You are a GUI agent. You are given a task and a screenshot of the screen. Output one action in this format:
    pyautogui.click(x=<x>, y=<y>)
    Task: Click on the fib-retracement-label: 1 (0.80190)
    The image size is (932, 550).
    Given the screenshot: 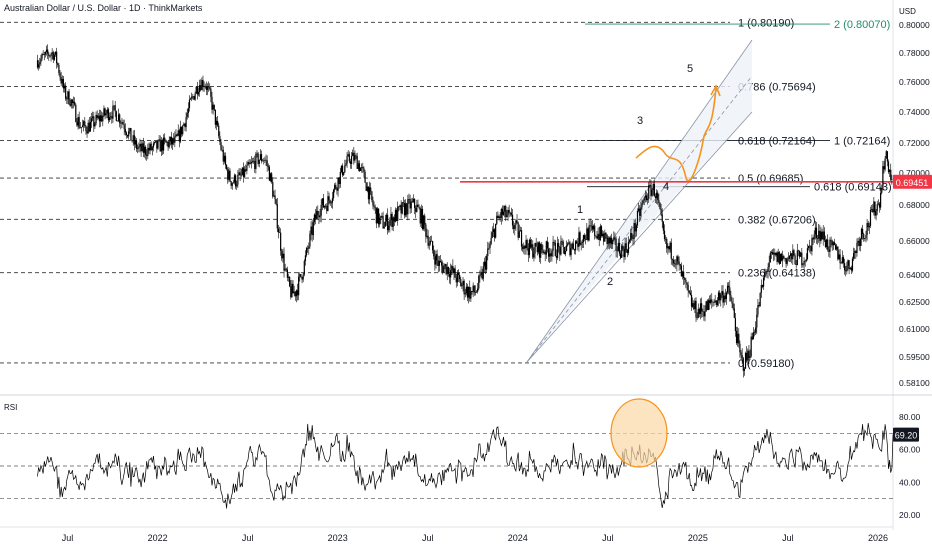 What is the action you would take?
    pyautogui.click(x=766, y=23)
    